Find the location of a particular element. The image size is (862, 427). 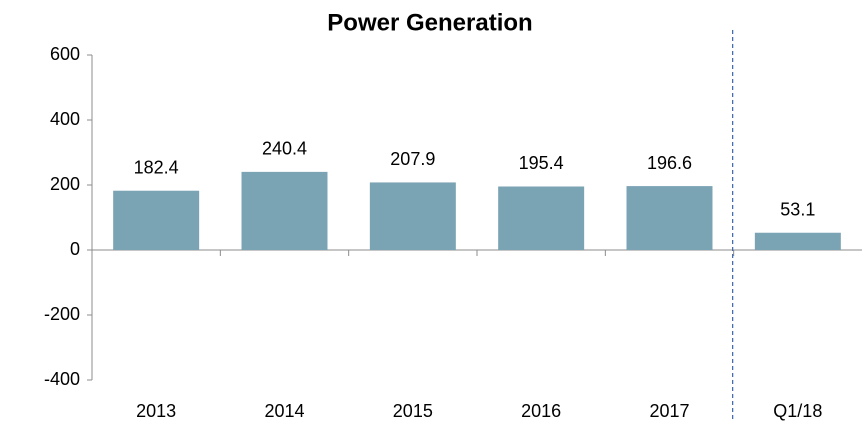

data-label: 182.4 is located at coordinates (156, 167).